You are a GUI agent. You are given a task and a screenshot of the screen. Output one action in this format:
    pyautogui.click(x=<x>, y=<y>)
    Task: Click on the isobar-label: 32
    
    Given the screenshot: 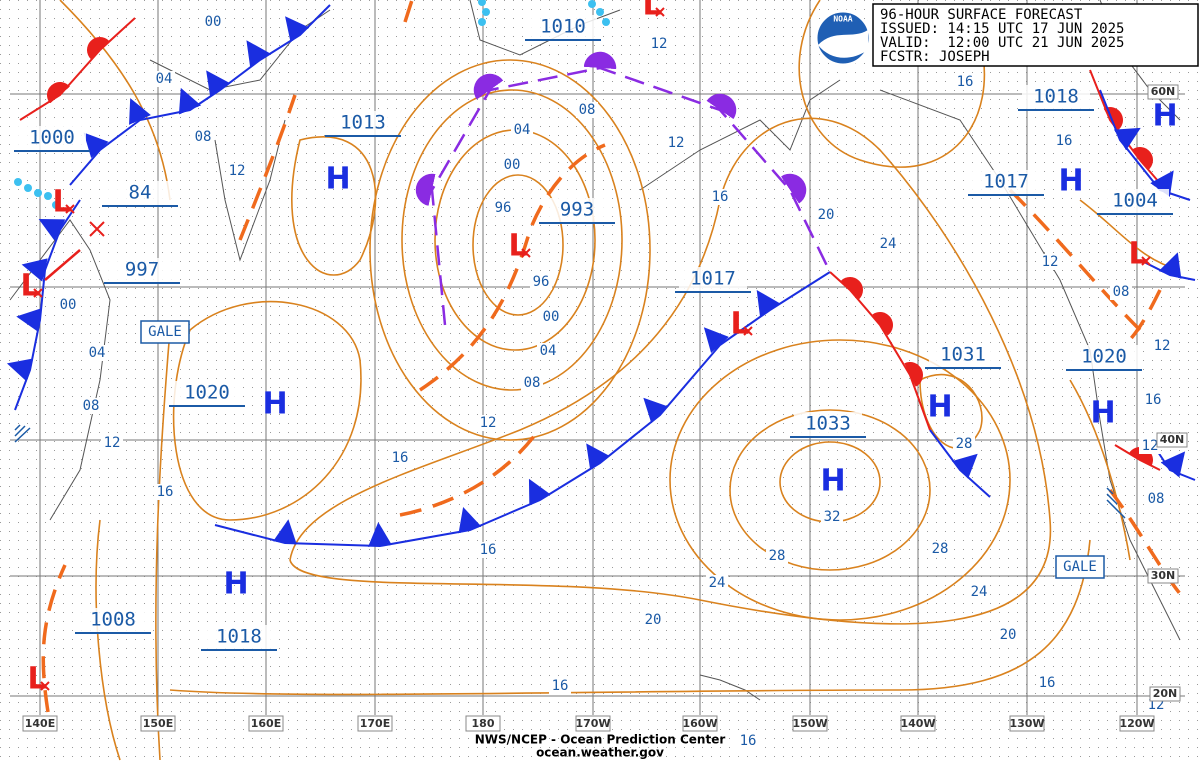 What is the action you would take?
    pyautogui.click(x=832, y=517)
    